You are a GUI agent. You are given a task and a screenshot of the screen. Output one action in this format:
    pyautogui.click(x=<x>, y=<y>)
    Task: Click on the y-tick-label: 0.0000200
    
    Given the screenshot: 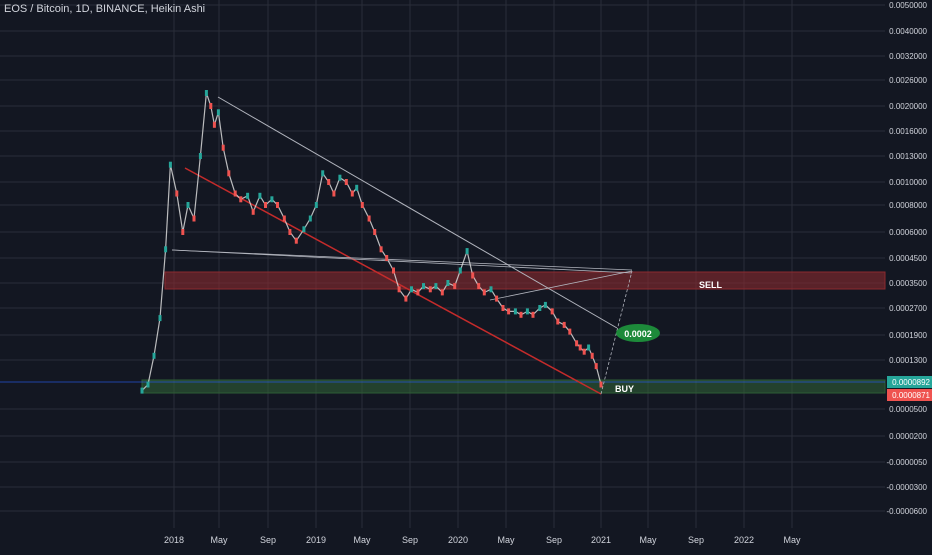 What is the action you would take?
    pyautogui.click(x=908, y=436)
    